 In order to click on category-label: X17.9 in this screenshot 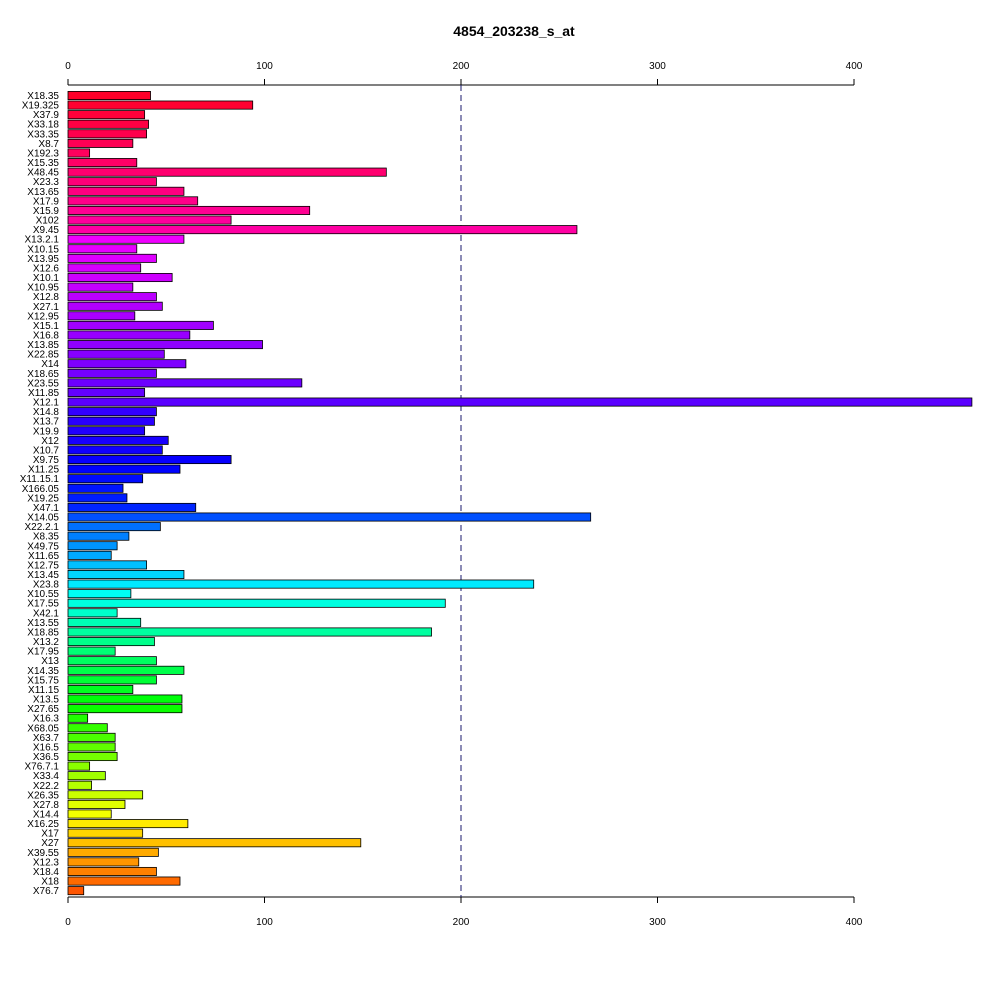, I will do `click(46, 201)`.